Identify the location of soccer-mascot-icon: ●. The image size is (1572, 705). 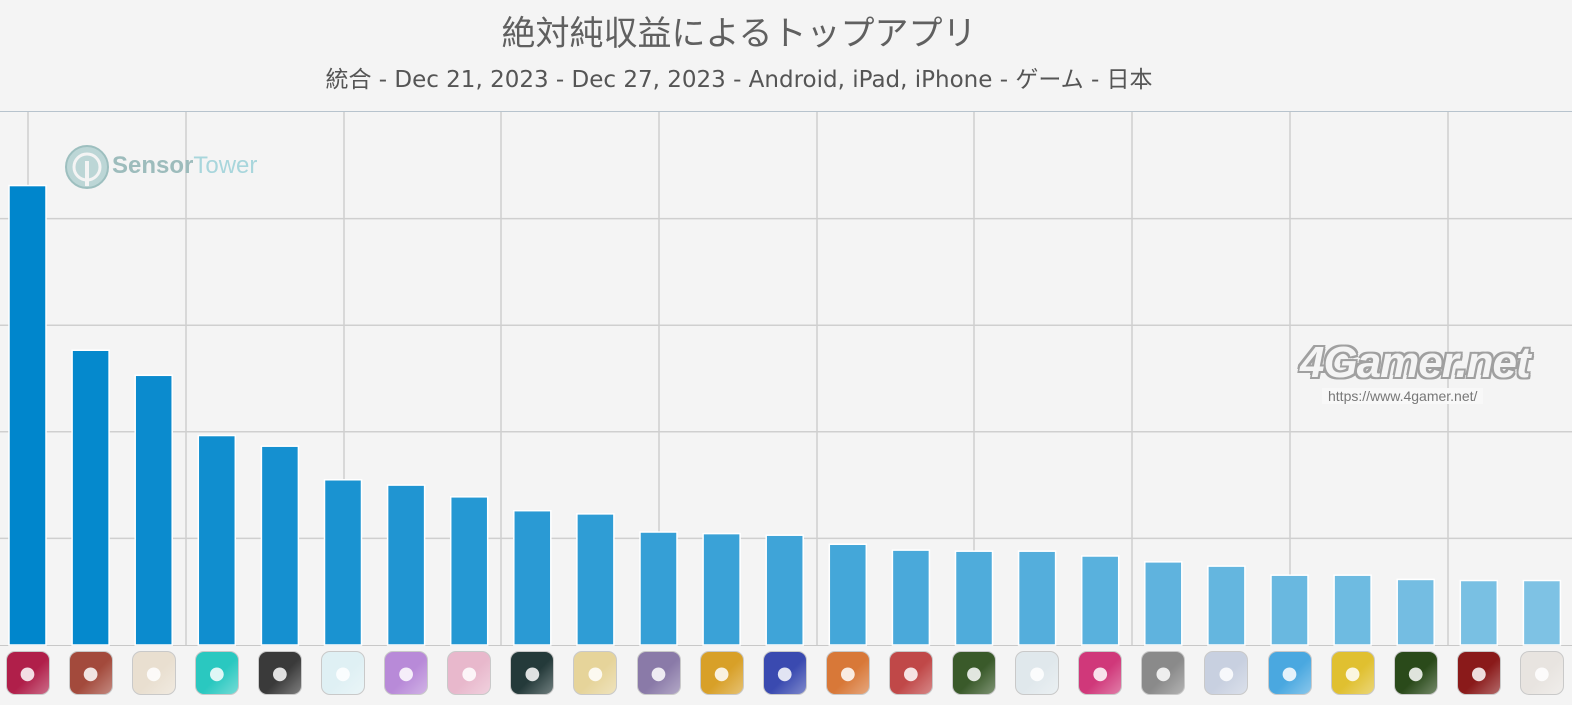
(343, 673).